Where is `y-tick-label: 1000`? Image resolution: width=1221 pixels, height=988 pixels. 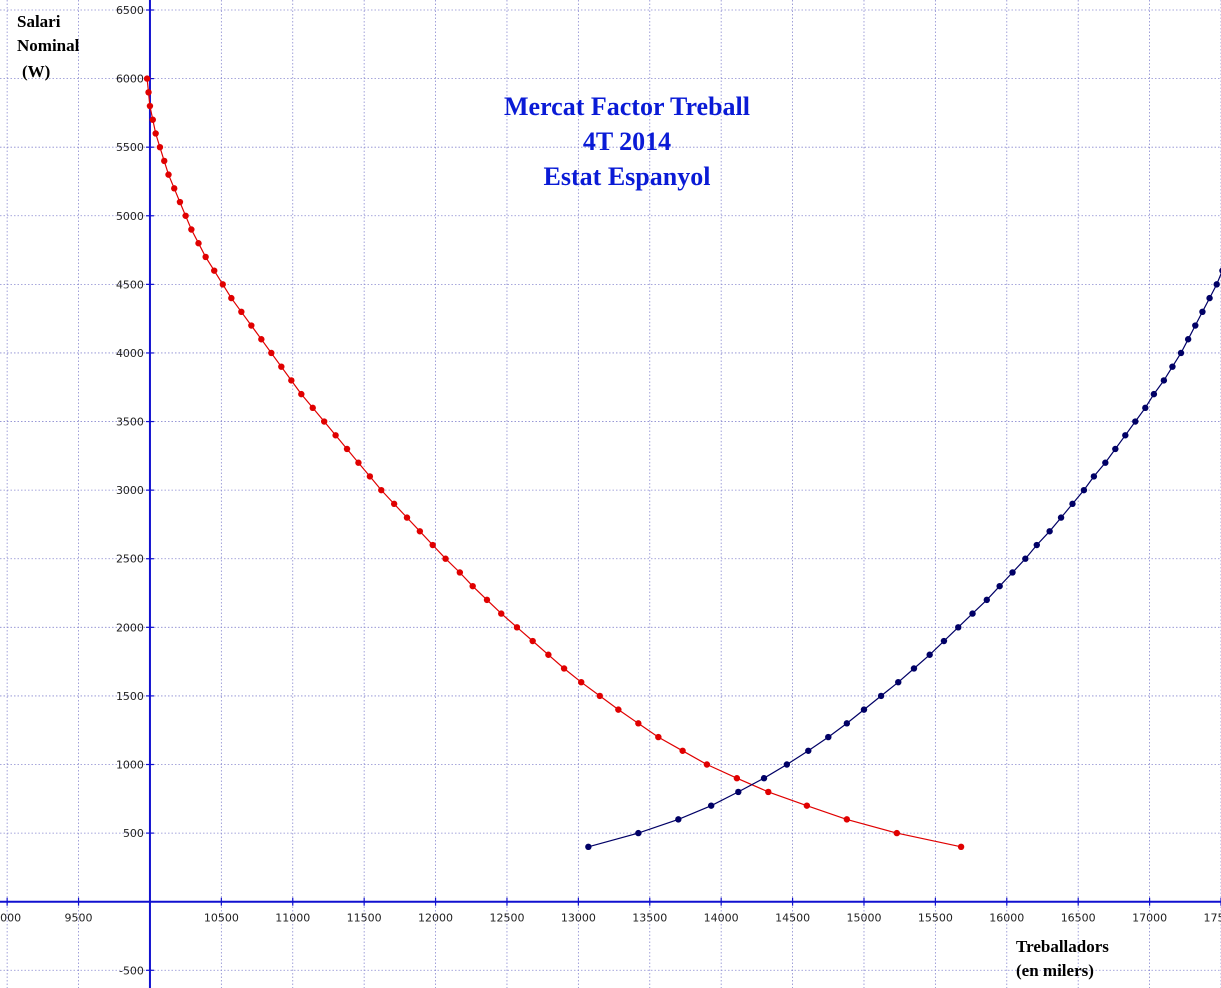
y-tick-label: 1000 is located at coordinates (130, 765).